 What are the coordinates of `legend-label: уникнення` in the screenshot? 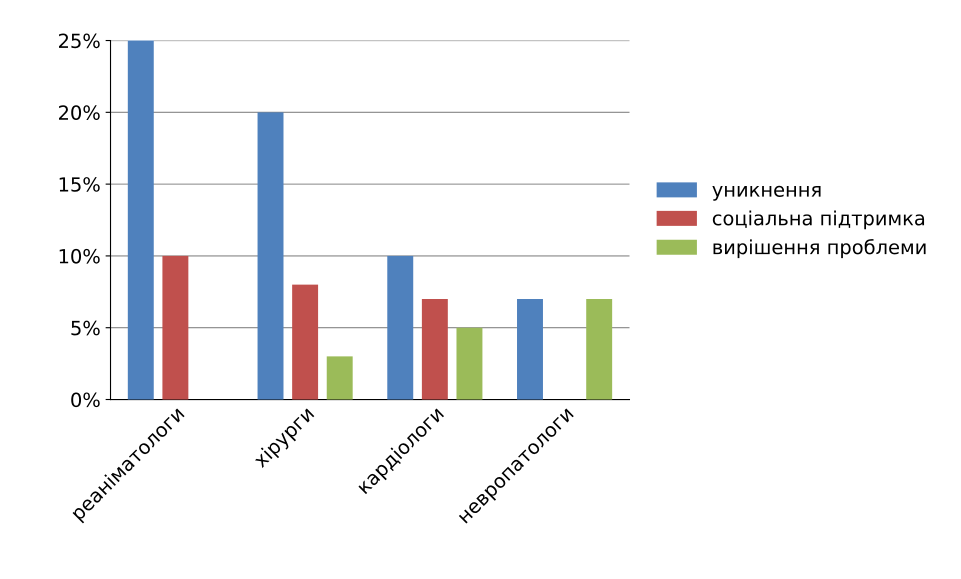 It's located at (766, 193).